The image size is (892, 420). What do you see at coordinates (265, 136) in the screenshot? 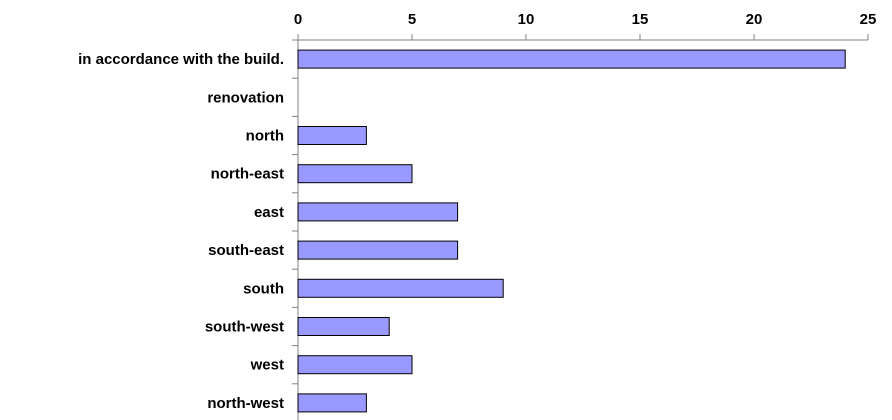
I see `category-label: north` at bounding box center [265, 136].